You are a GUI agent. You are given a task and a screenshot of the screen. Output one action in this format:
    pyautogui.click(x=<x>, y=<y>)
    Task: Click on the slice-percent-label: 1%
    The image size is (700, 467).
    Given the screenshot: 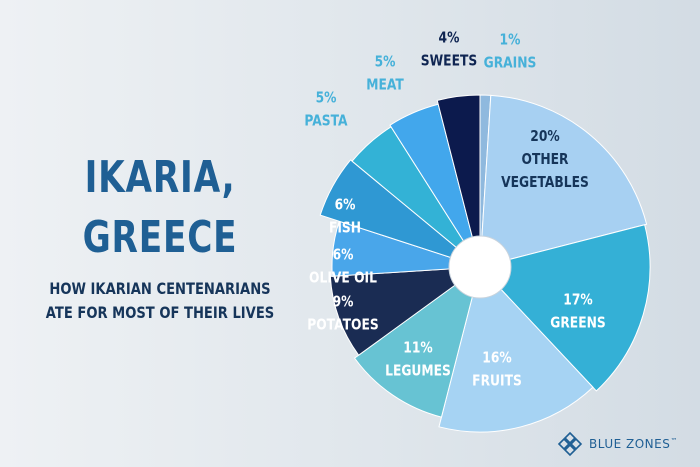 What is the action you would take?
    pyautogui.click(x=510, y=39)
    